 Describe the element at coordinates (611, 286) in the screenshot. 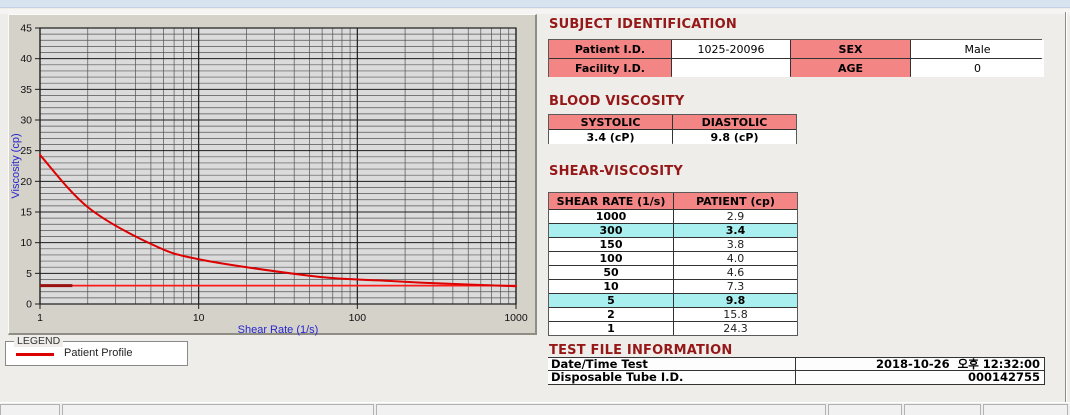

I see `shear-rate-cell: 10` at that location.